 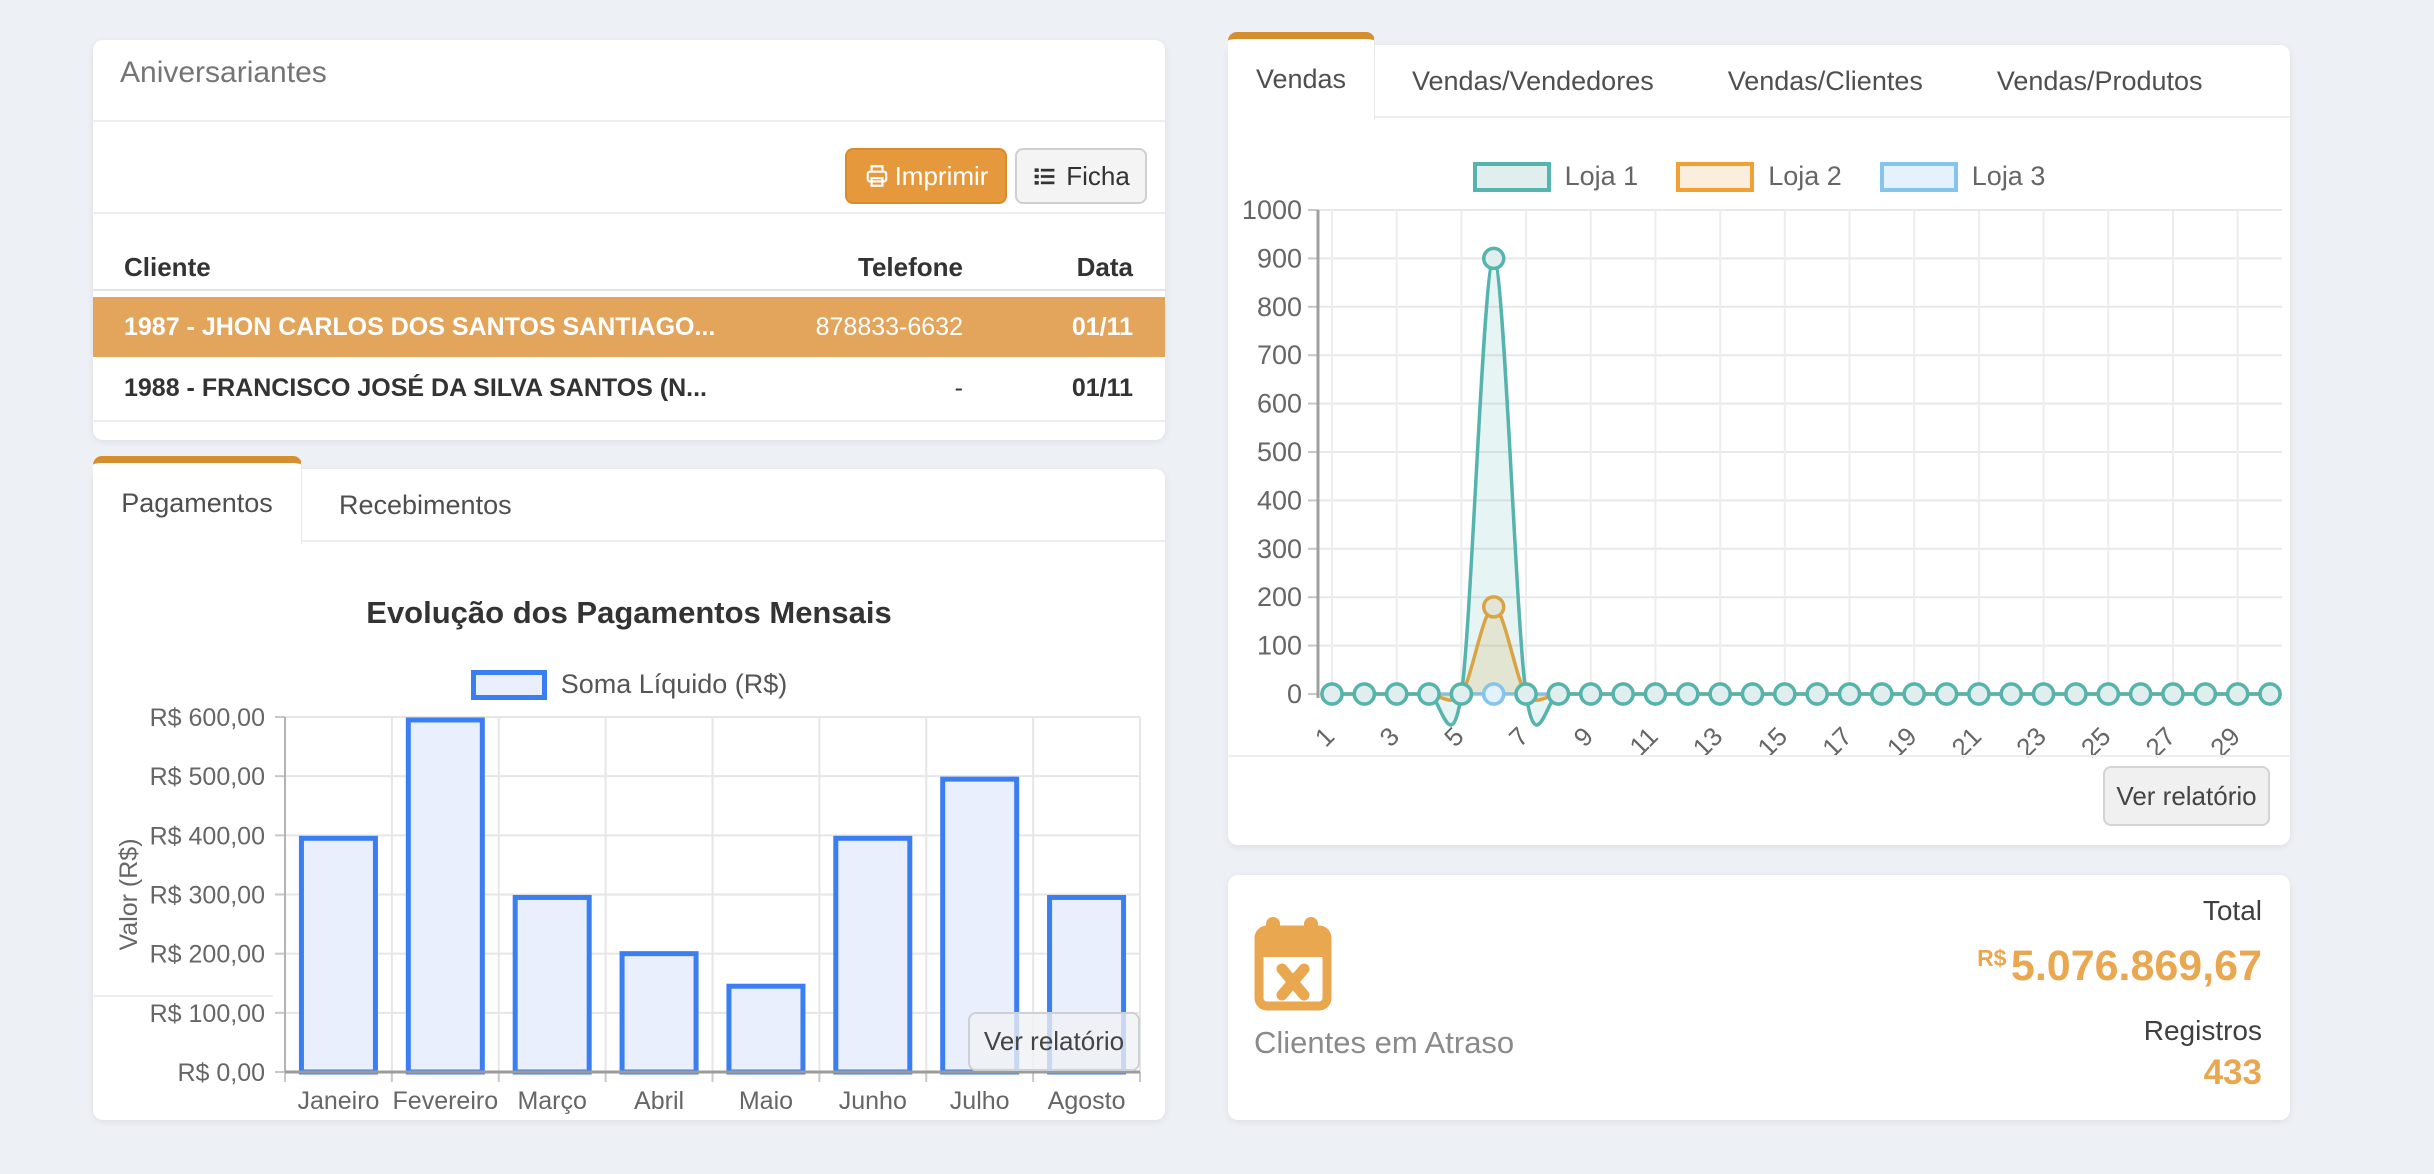 I want to click on svg-text: R$ 200,00, so click(x=207, y=955).